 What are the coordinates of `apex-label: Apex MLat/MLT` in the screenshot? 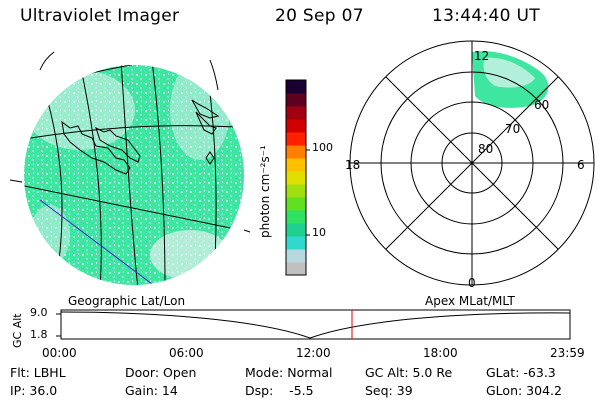 It's located at (470, 301).